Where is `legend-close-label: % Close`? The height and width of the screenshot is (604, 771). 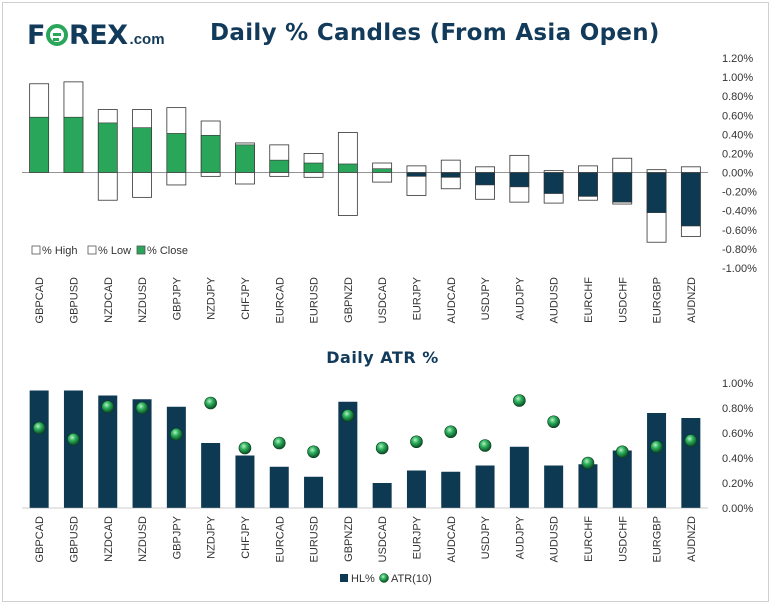 legend-close-label: % Close is located at coordinates (167, 251).